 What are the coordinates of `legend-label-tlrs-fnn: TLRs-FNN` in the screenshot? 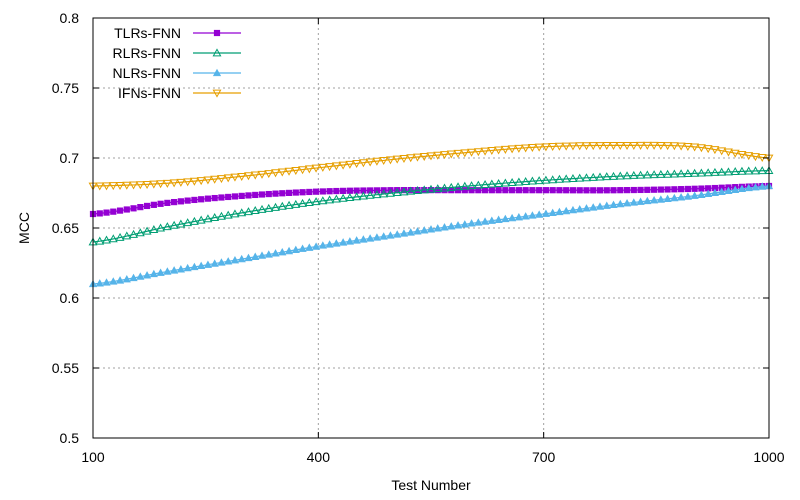 It's located at (147, 33).